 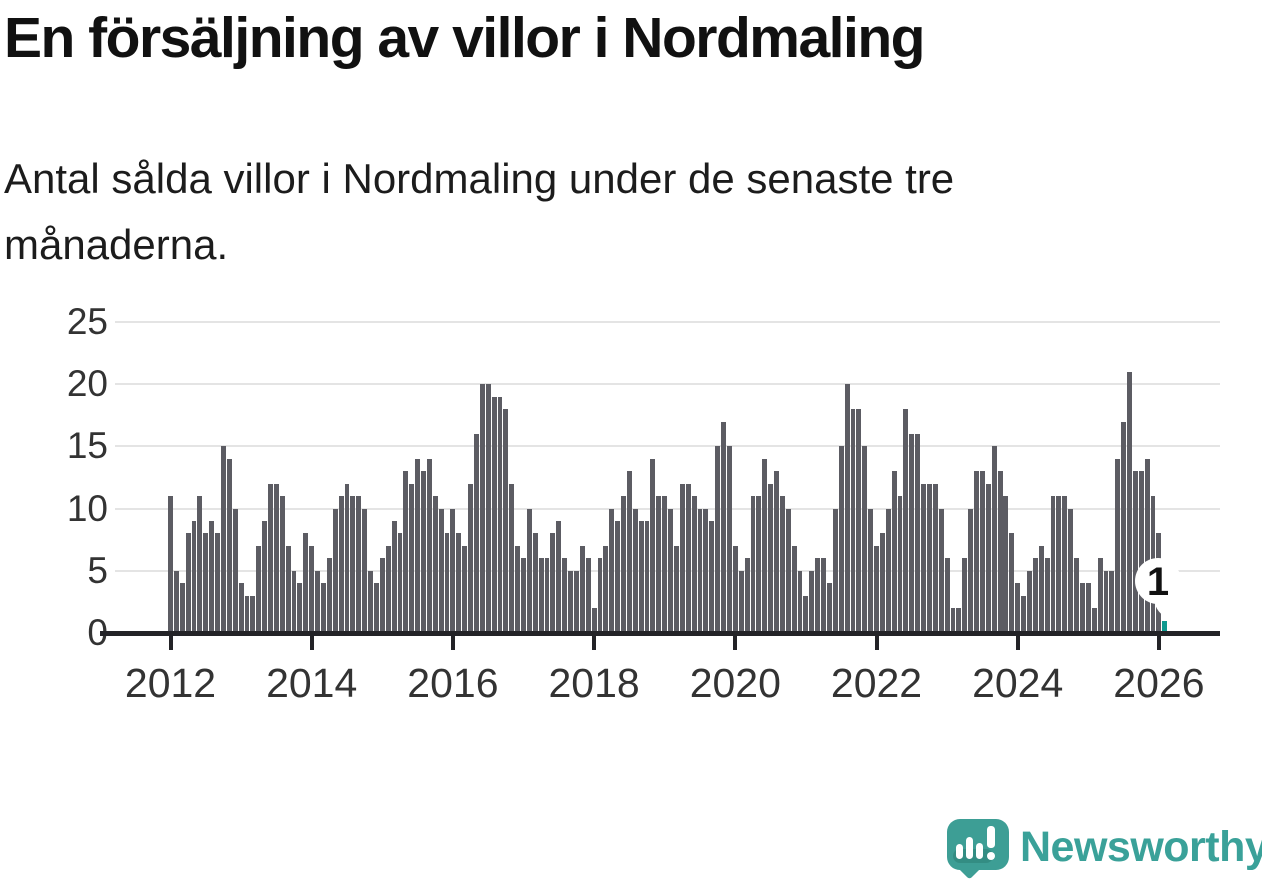 What do you see at coordinates (1104, 849) in the screenshot?
I see `newsworthy-logo: Newsworthy` at bounding box center [1104, 849].